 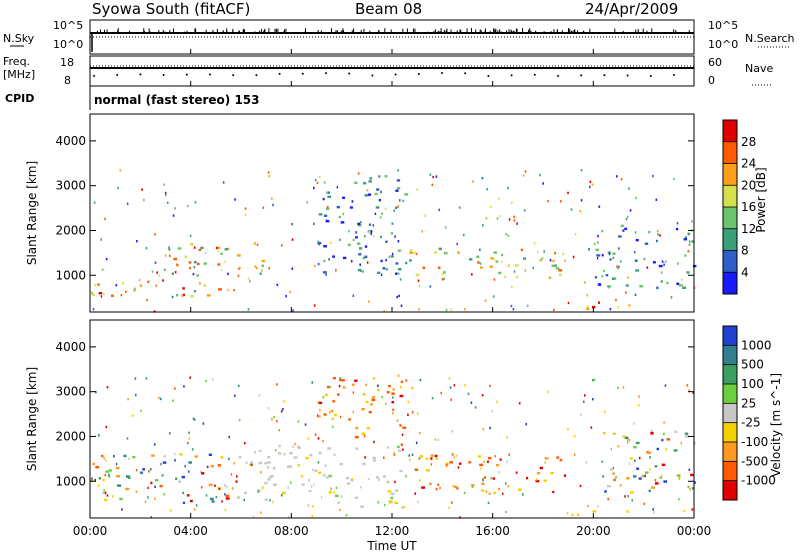 What do you see at coordinates (67, 80) in the screenshot?
I see `freq-tick-bottom: 8` at bounding box center [67, 80].